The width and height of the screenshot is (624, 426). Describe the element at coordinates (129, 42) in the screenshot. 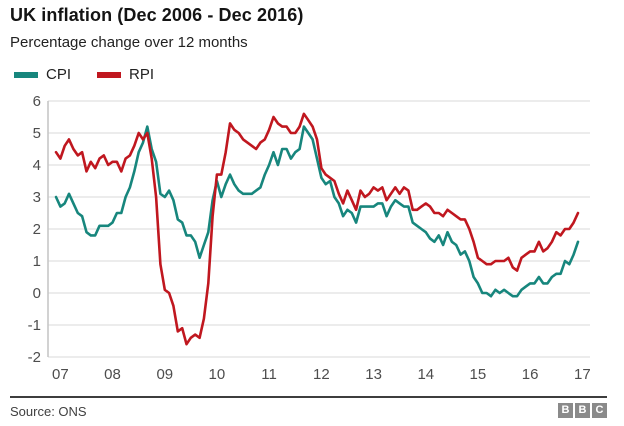

I see `chart-subtitle: Percentage change over 12 months` at that location.